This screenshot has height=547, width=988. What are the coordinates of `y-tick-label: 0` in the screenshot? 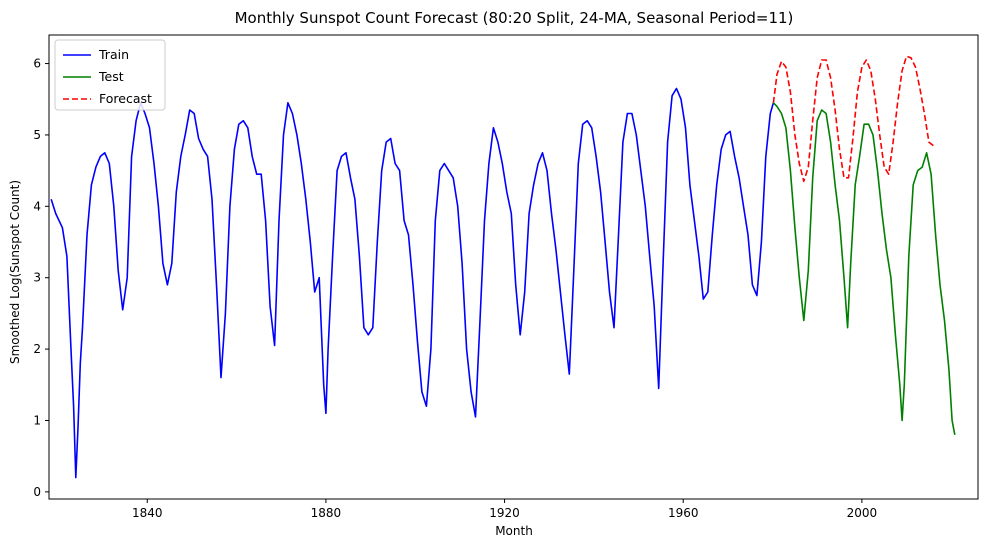 It's located at (37, 492).